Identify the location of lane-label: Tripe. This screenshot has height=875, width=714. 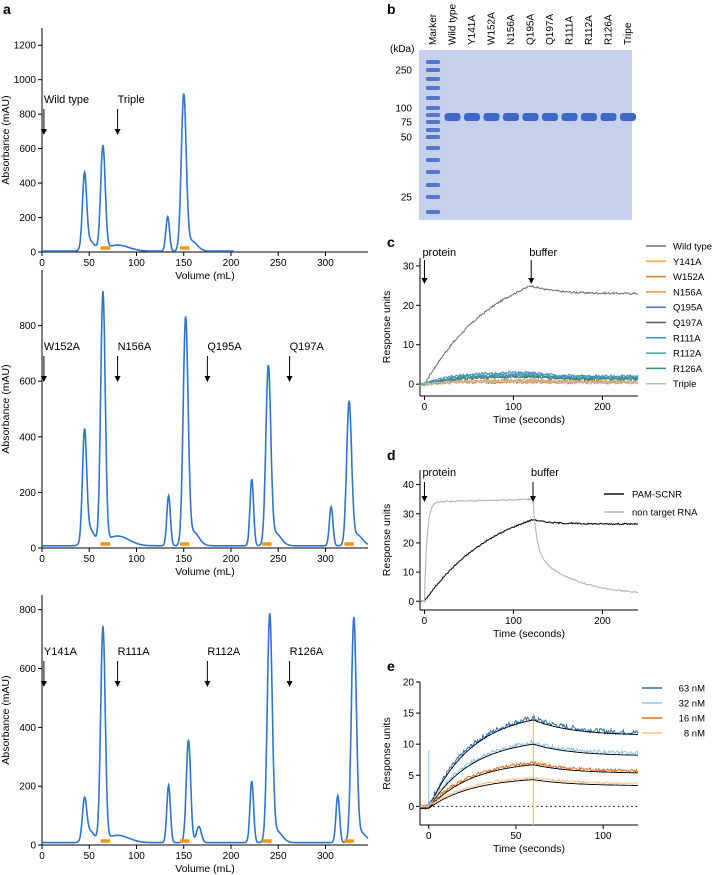
(628, 33).